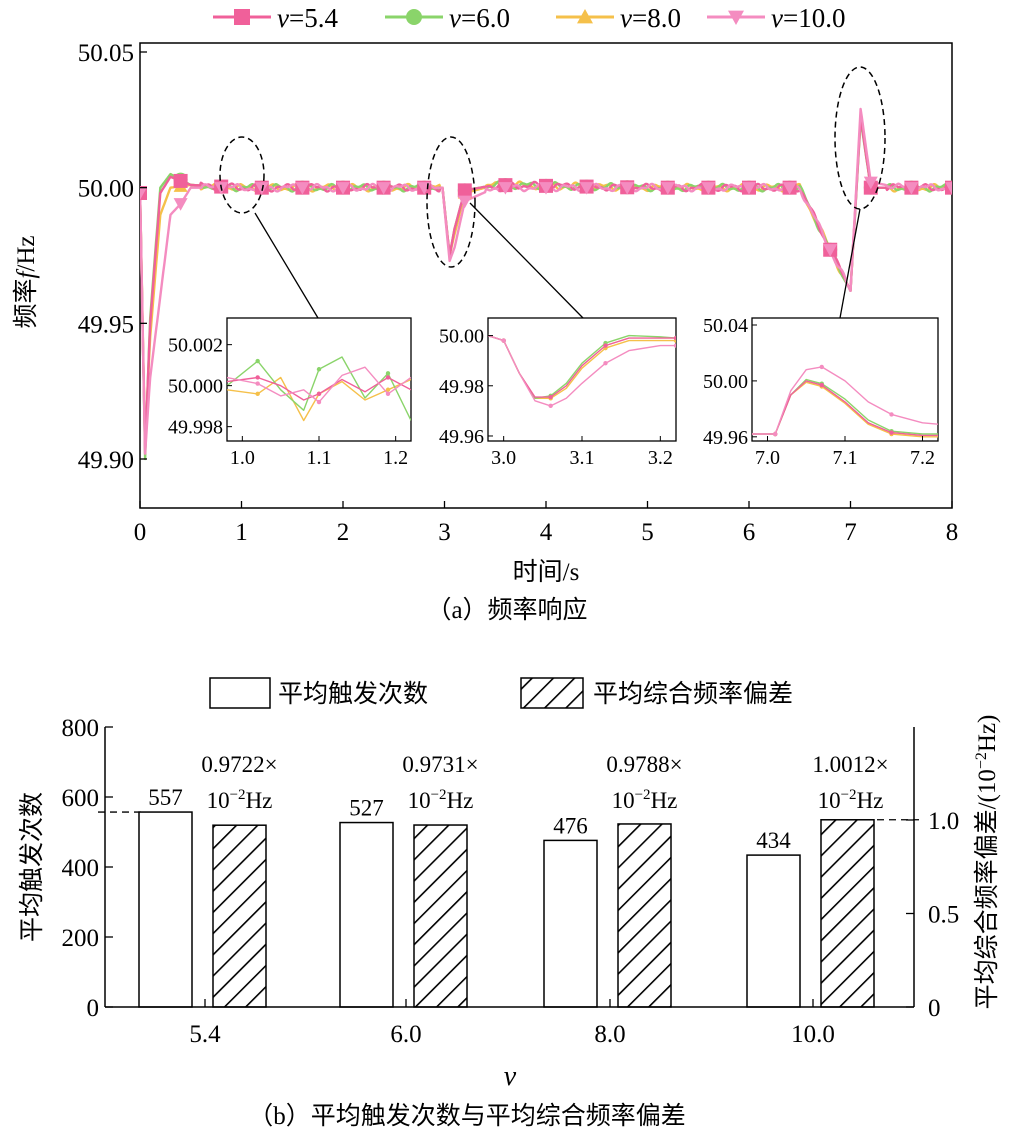 The image size is (1014, 1138). I want to click on inset-0: 1.0 1.1 1.2 50.002 50.000 49.998, so click(290, 393).